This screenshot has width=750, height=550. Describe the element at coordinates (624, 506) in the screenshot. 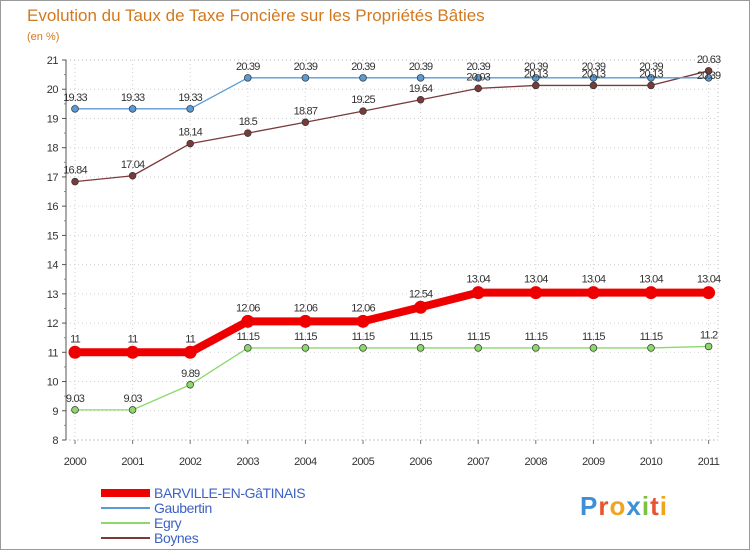

I see `proxiti-logo-text: Proxiti` at that location.